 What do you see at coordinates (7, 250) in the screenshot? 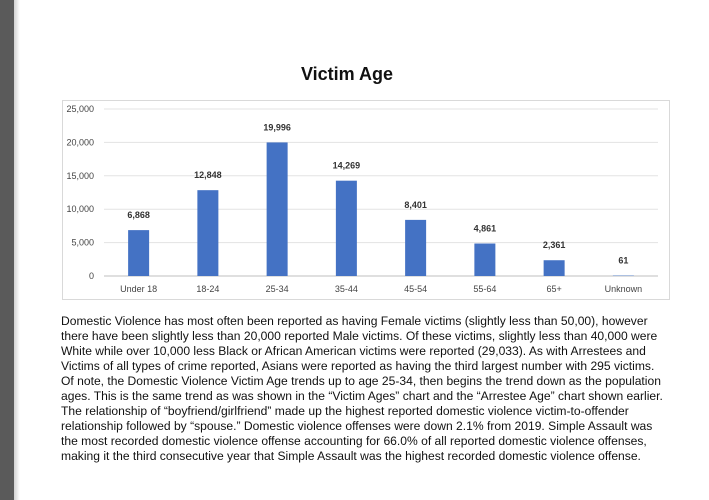
I see `window-edge` at bounding box center [7, 250].